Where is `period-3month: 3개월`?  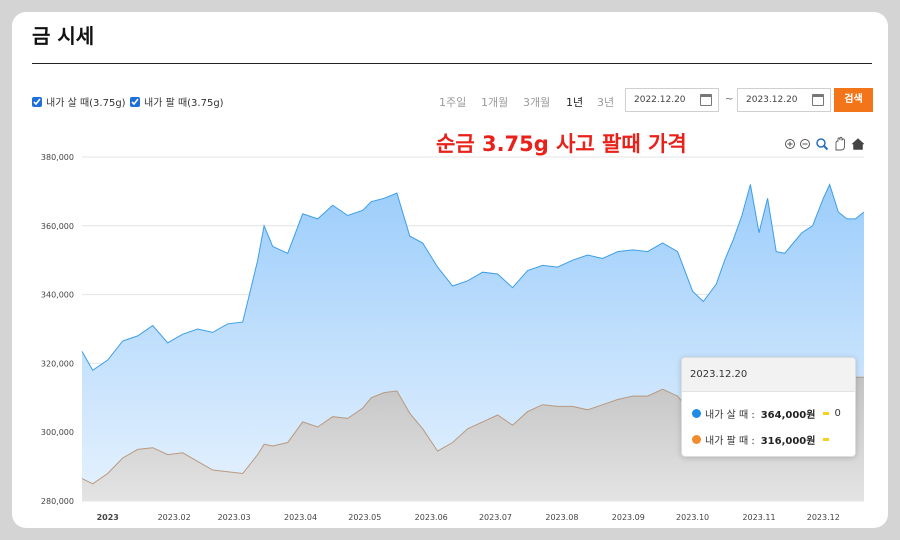 period-3month: 3개월 is located at coordinates (537, 102).